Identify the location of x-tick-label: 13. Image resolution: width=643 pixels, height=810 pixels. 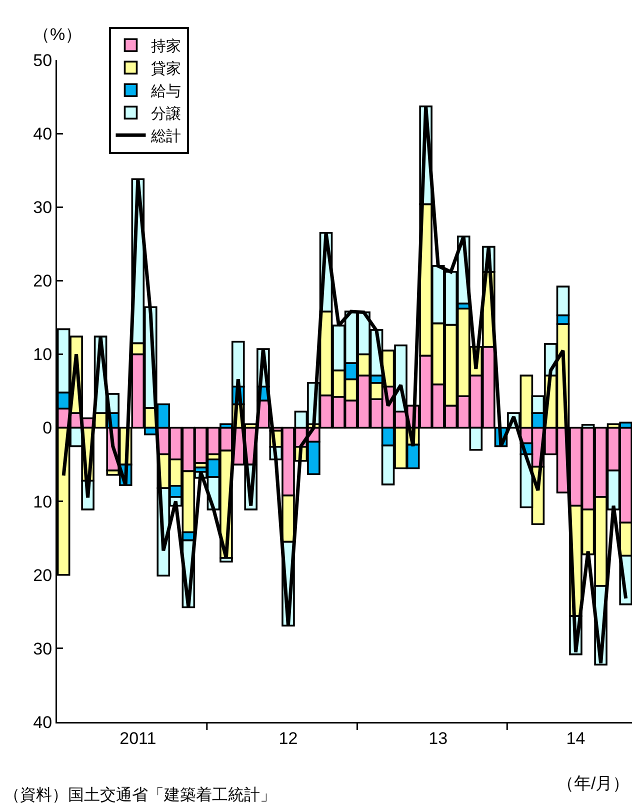
(438, 738).